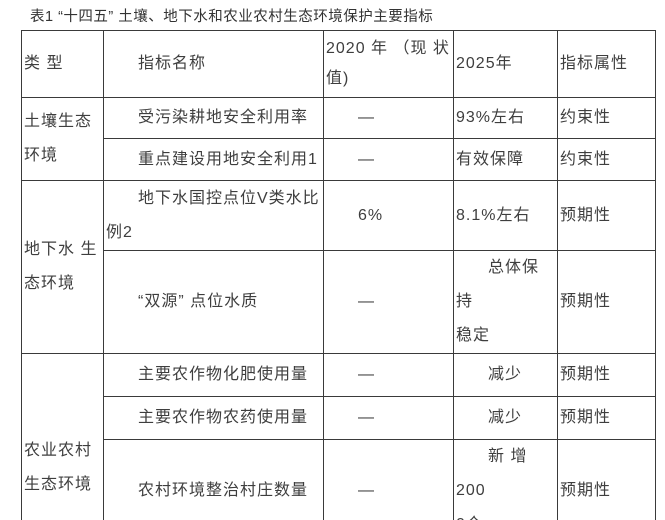  Describe the element at coordinates (388, 64) in the screenshot. I see `header-2020: 2020 年 （现 状 值)` at that location.